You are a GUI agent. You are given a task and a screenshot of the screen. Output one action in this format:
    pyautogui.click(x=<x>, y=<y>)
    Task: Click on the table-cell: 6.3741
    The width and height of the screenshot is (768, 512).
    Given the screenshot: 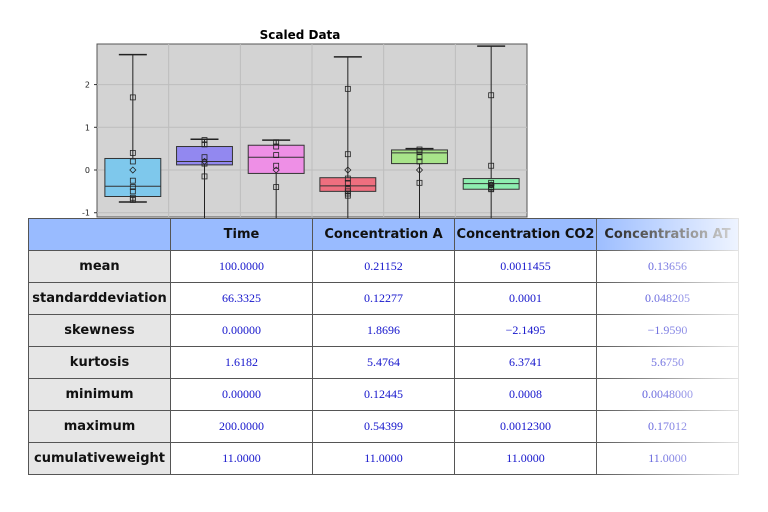 What is the action you would take?
    pyautogui.click(x=525, y=362)
    